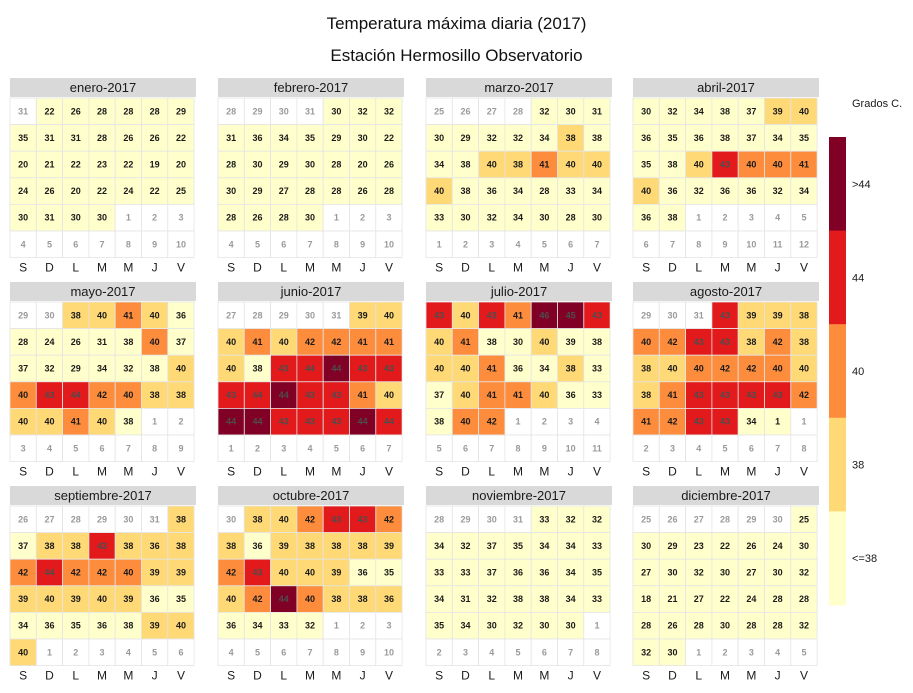 Image resolution: width=913 pixels, height=693 pixels. Describe the element at coordinates (803, 448) in the screenshot. I see `outside-day-number: 8` at that location.